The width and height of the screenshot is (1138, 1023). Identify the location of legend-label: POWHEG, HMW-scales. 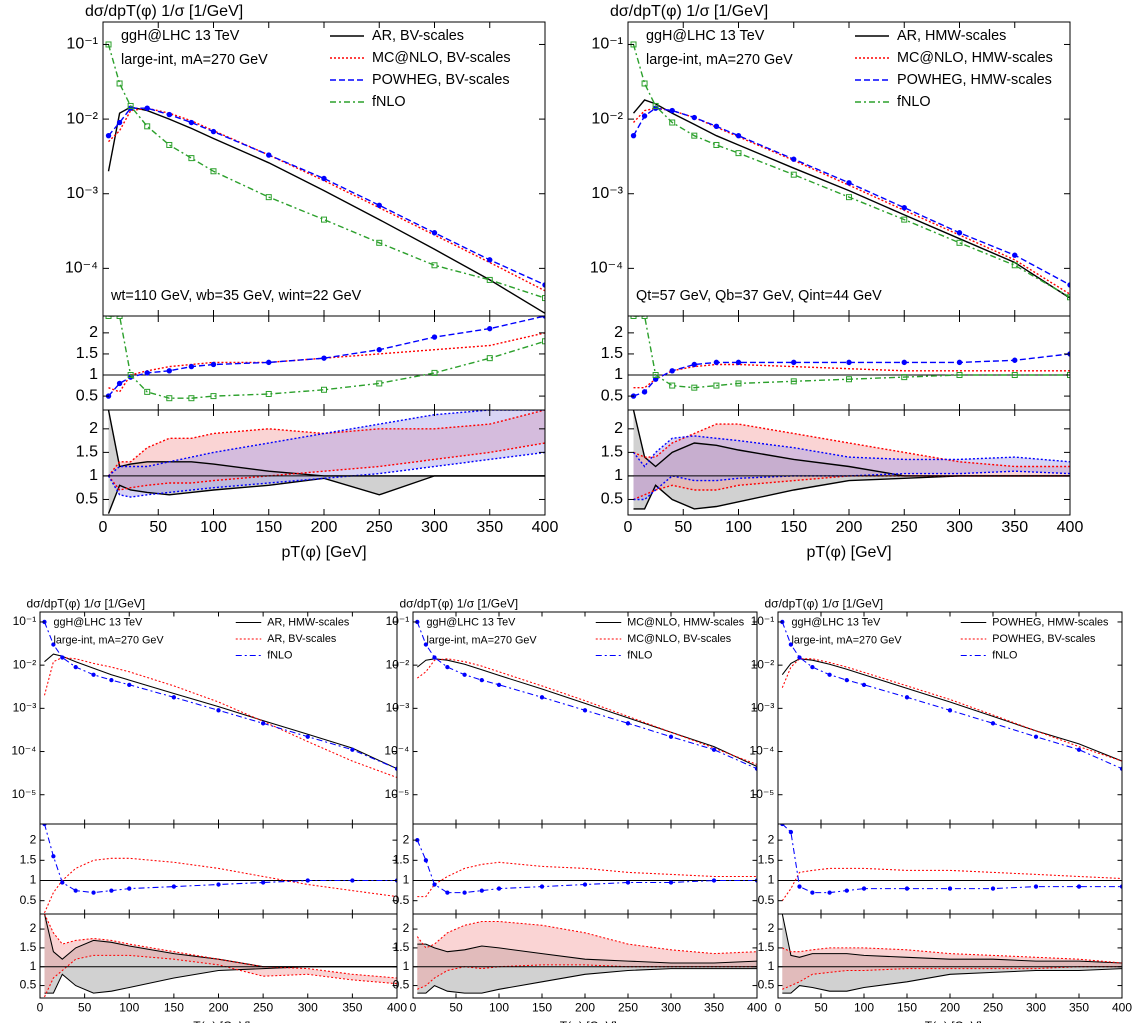
(1050, 622).